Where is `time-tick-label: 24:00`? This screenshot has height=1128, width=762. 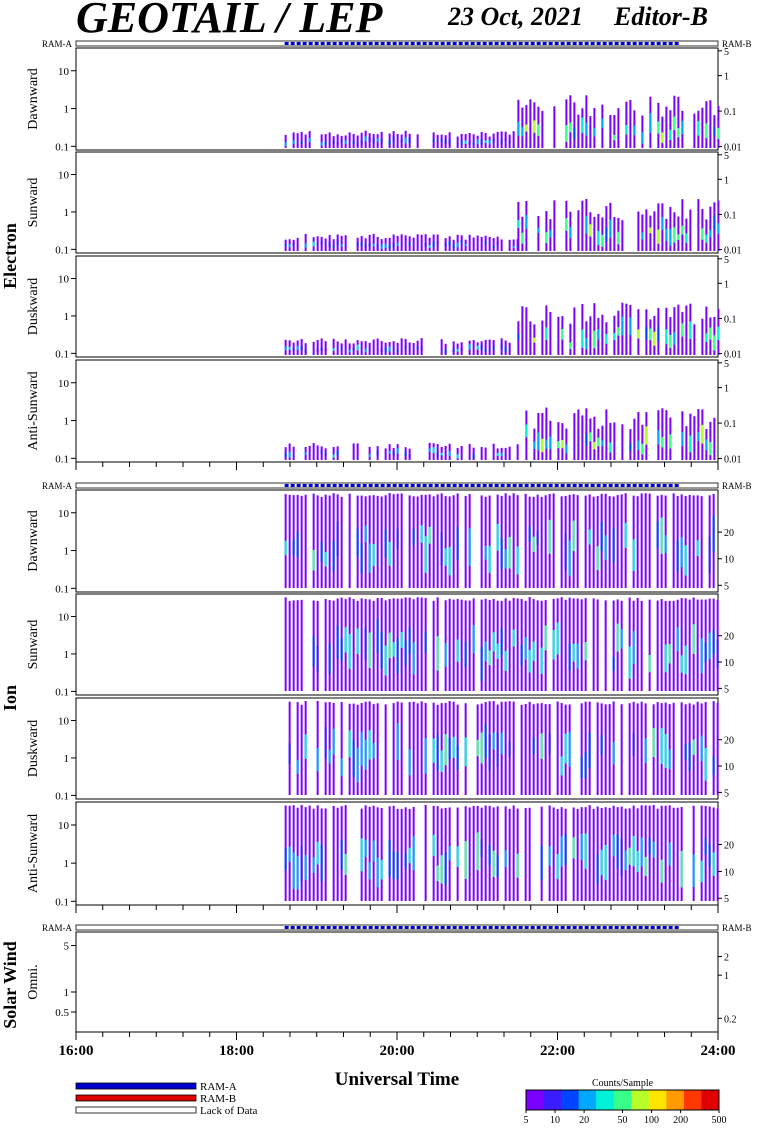 time-tick-label: 24:00 is located at coordinates (718, 1051).